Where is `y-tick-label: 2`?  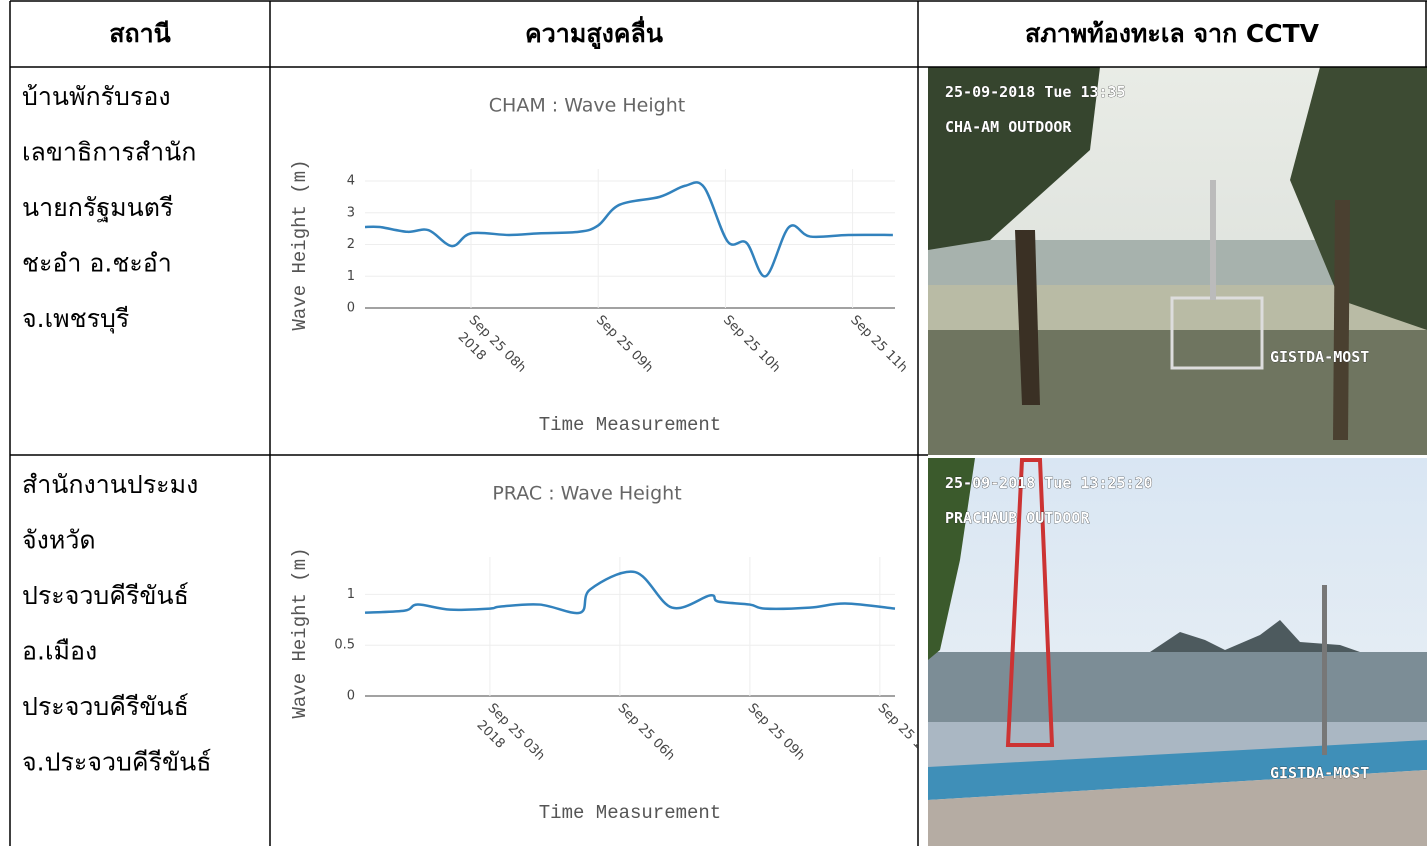
y-tick-label: 2 is located at coordinates (351, 244).